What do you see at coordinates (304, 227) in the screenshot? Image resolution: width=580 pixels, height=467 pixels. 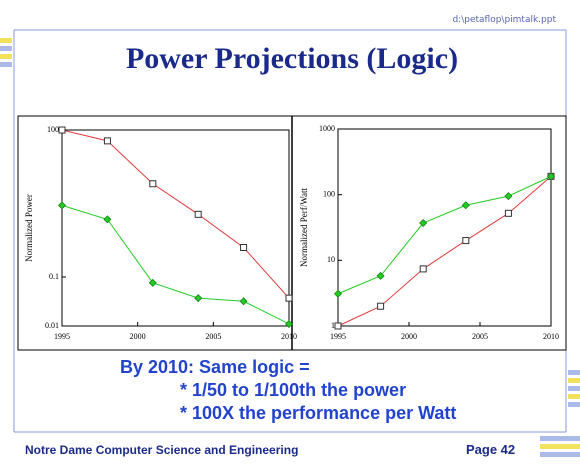 I see `y-axis-label: Normalized Perf/Watt` at bounding box center [304, 227].